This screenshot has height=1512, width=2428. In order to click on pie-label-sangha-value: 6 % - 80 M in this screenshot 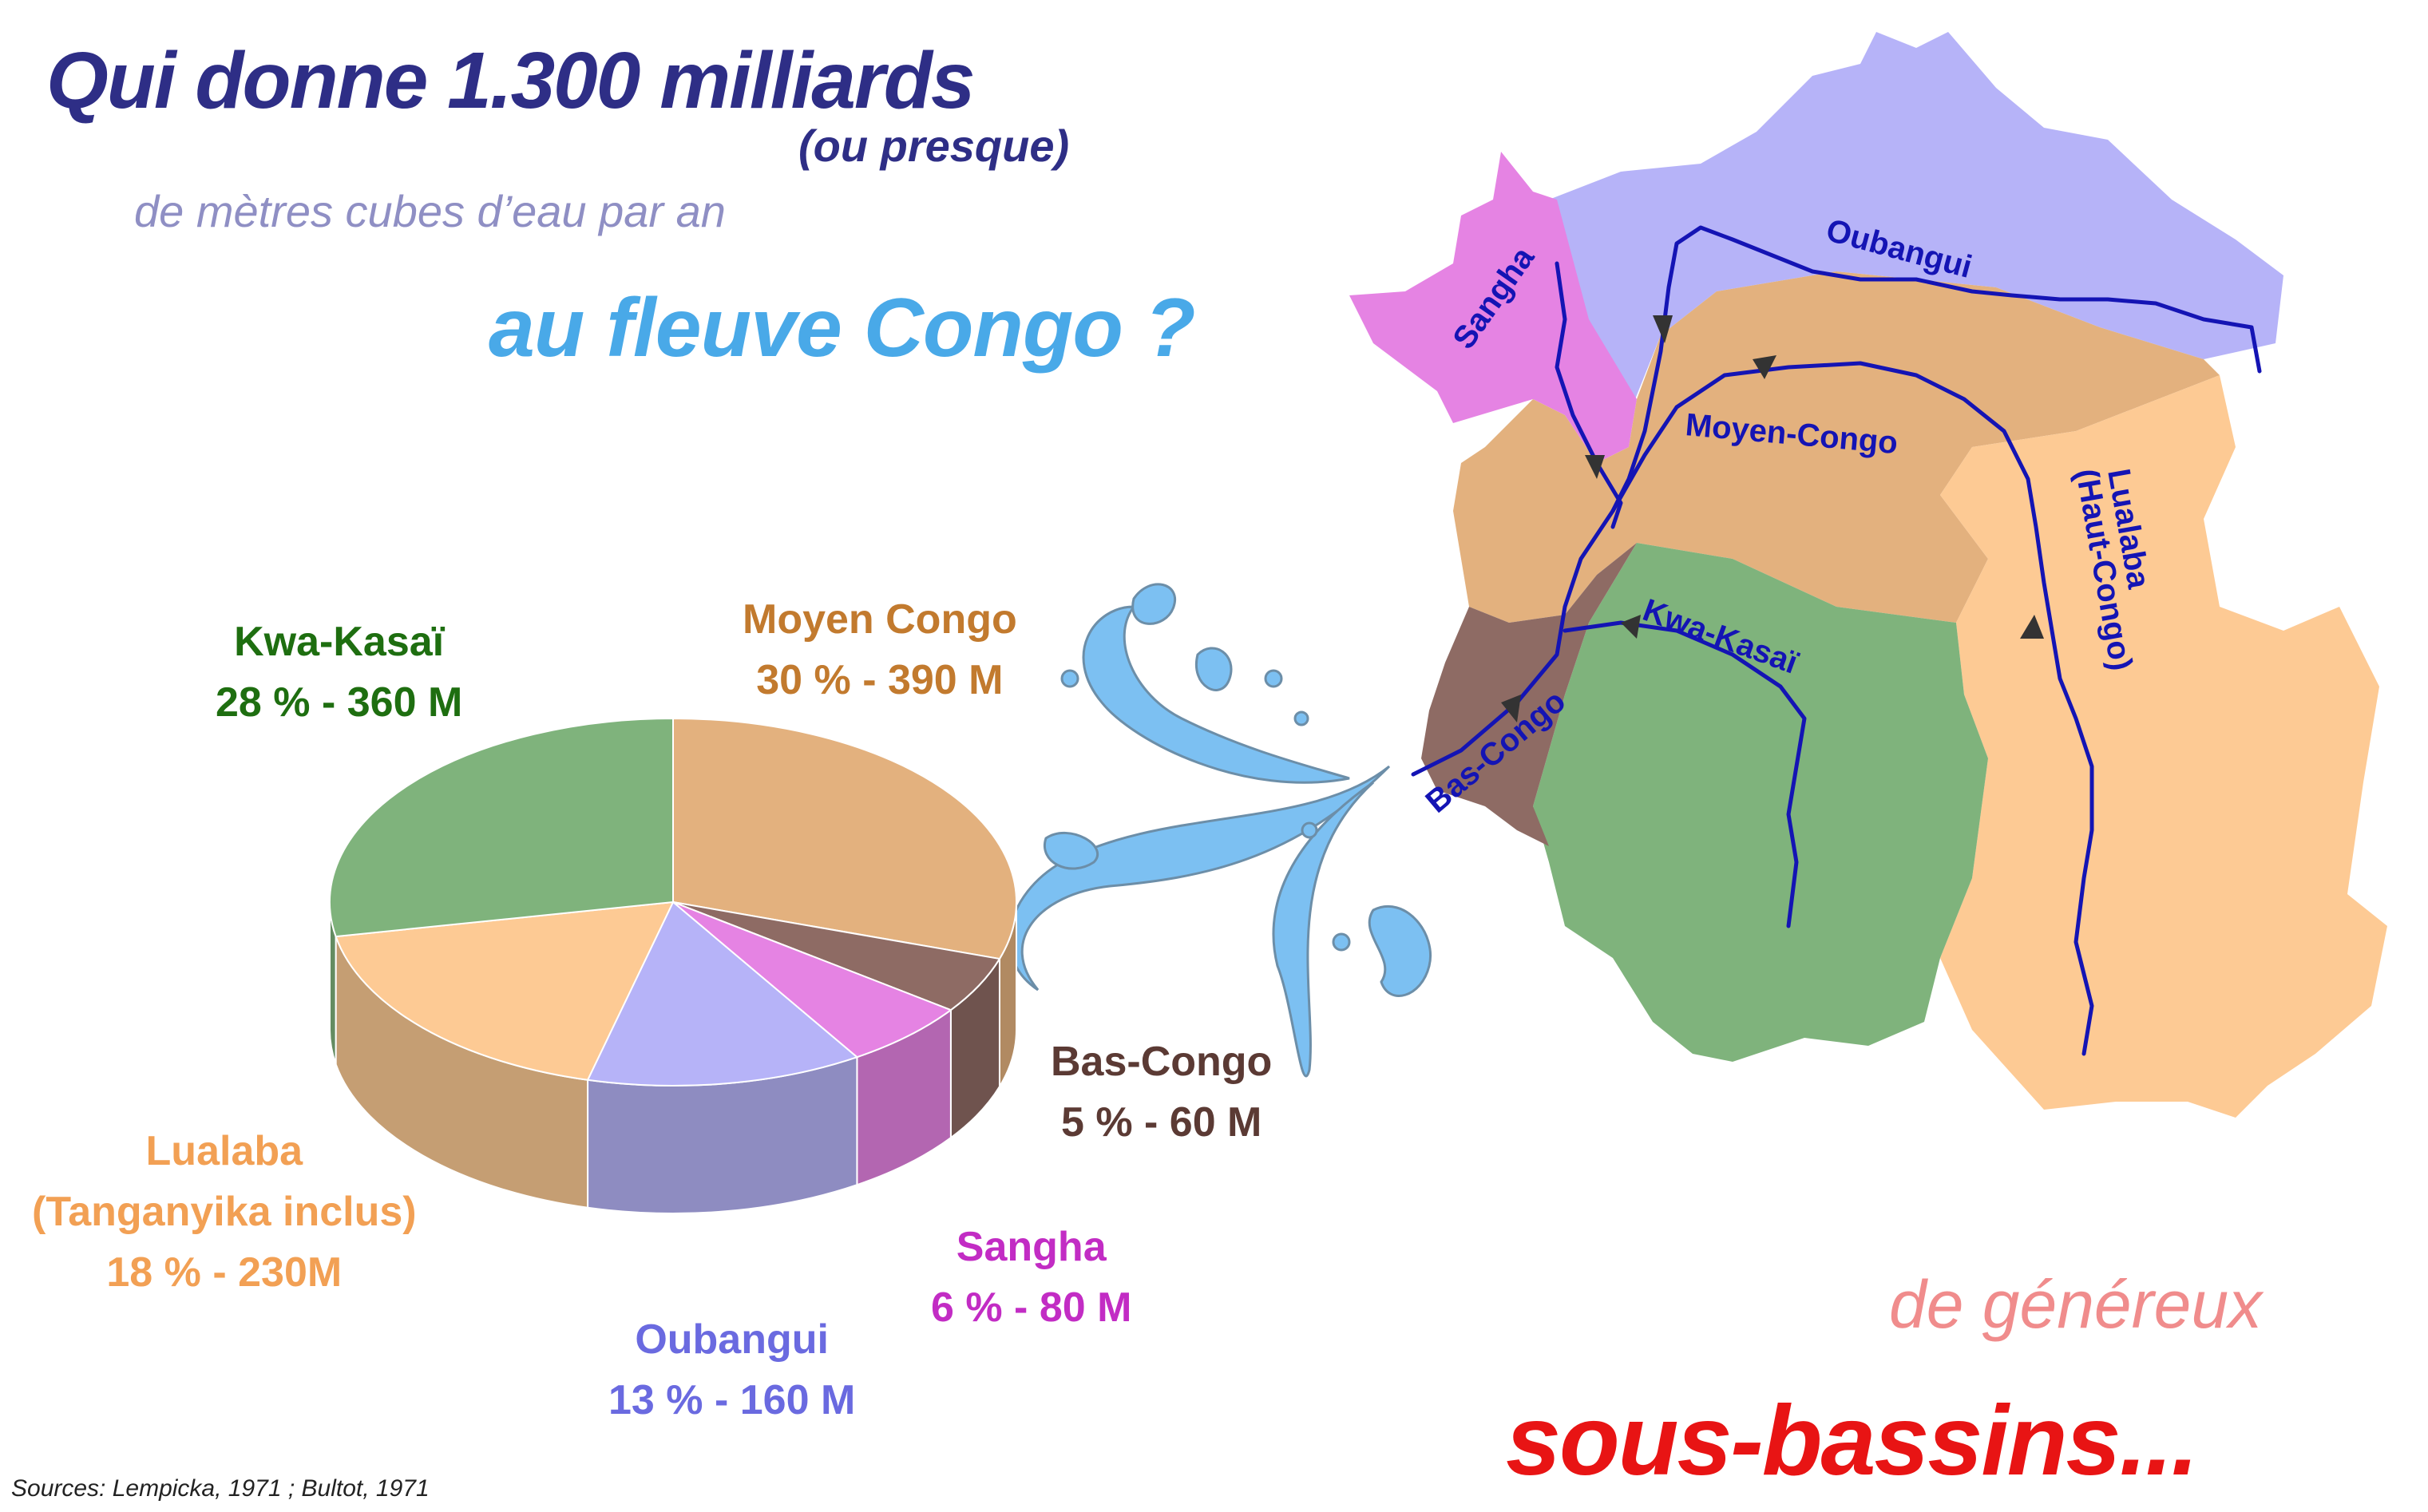, I will do `click(1031, 1307)`.